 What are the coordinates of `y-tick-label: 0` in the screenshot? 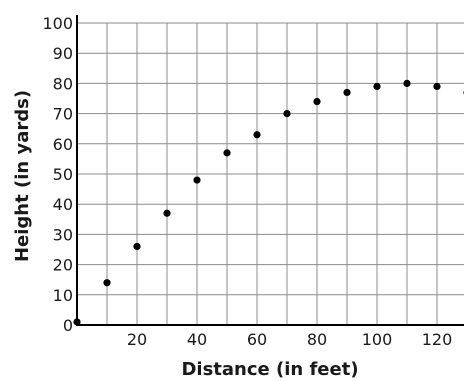 It's located at (68, 325).